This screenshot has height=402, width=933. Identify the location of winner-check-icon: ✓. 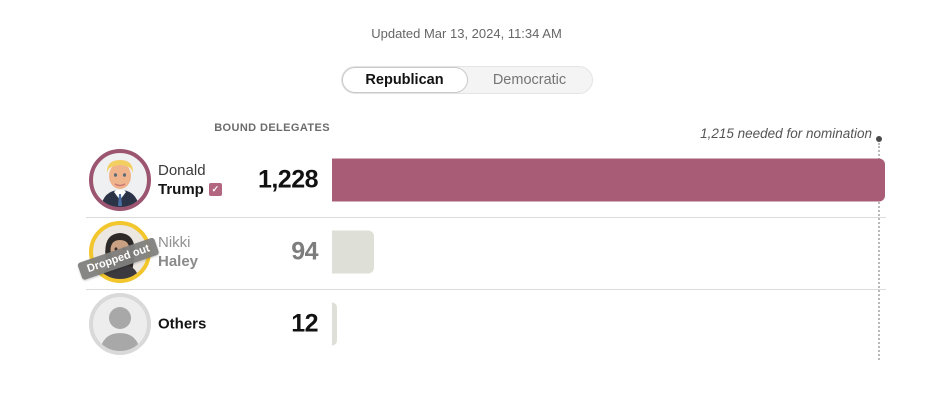
(215, 189).